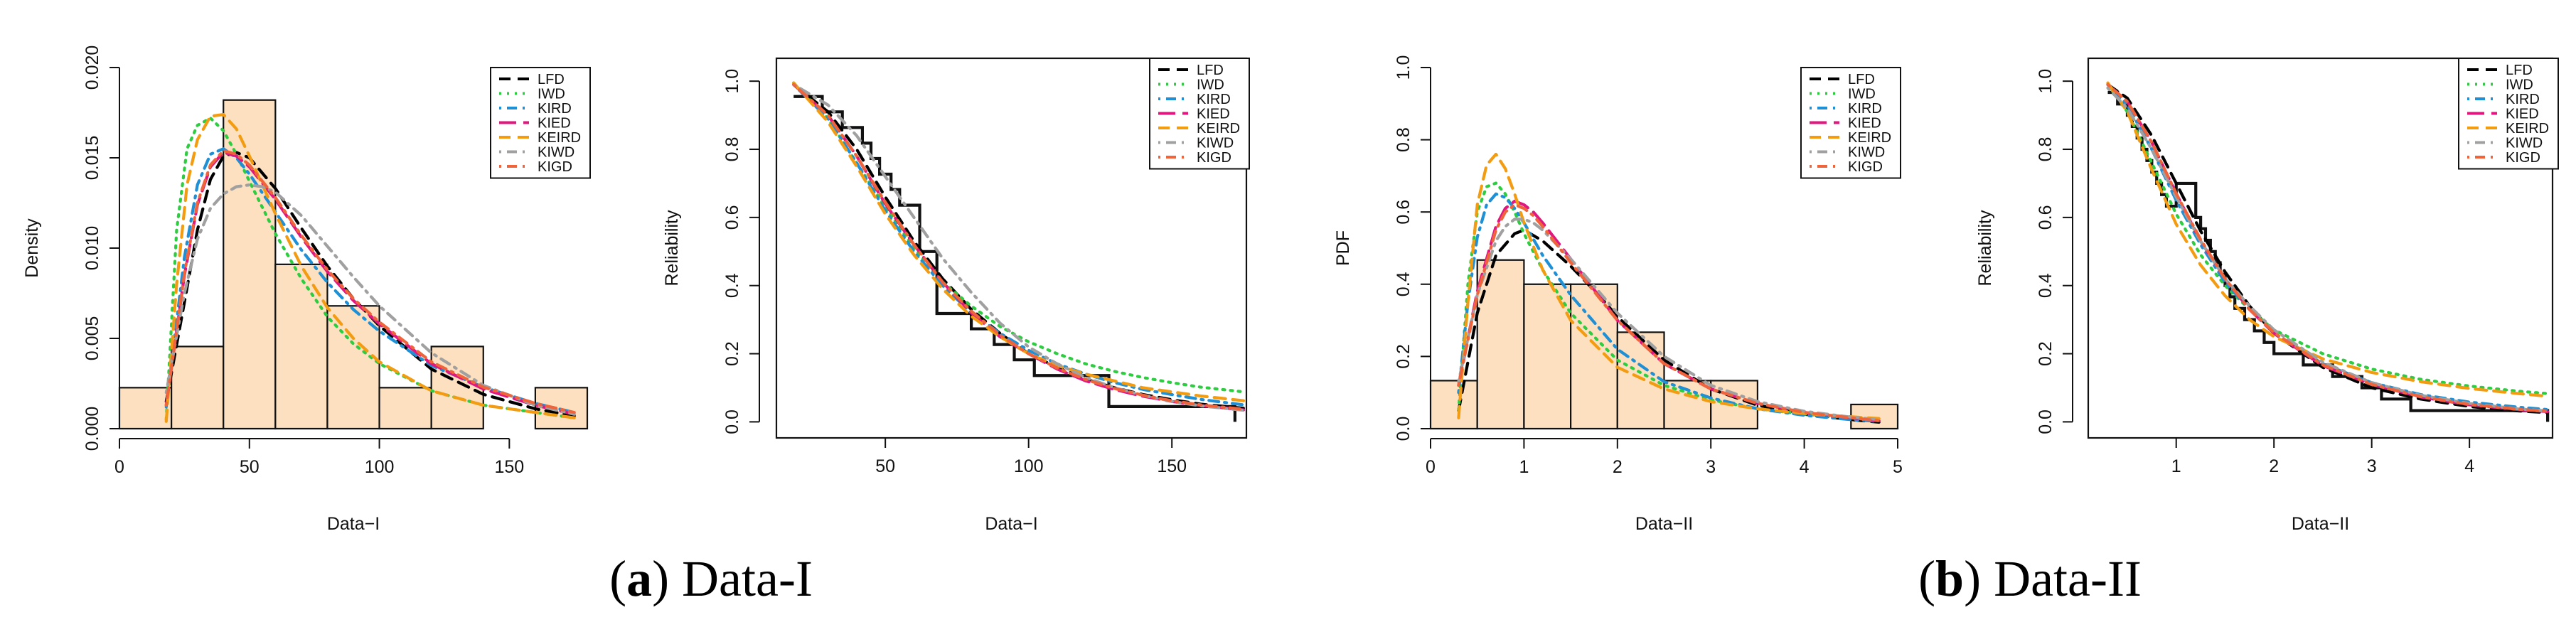 This screenshot has width=2576, height=627. I want to click on caption-a-label: a, so click(639, 578).